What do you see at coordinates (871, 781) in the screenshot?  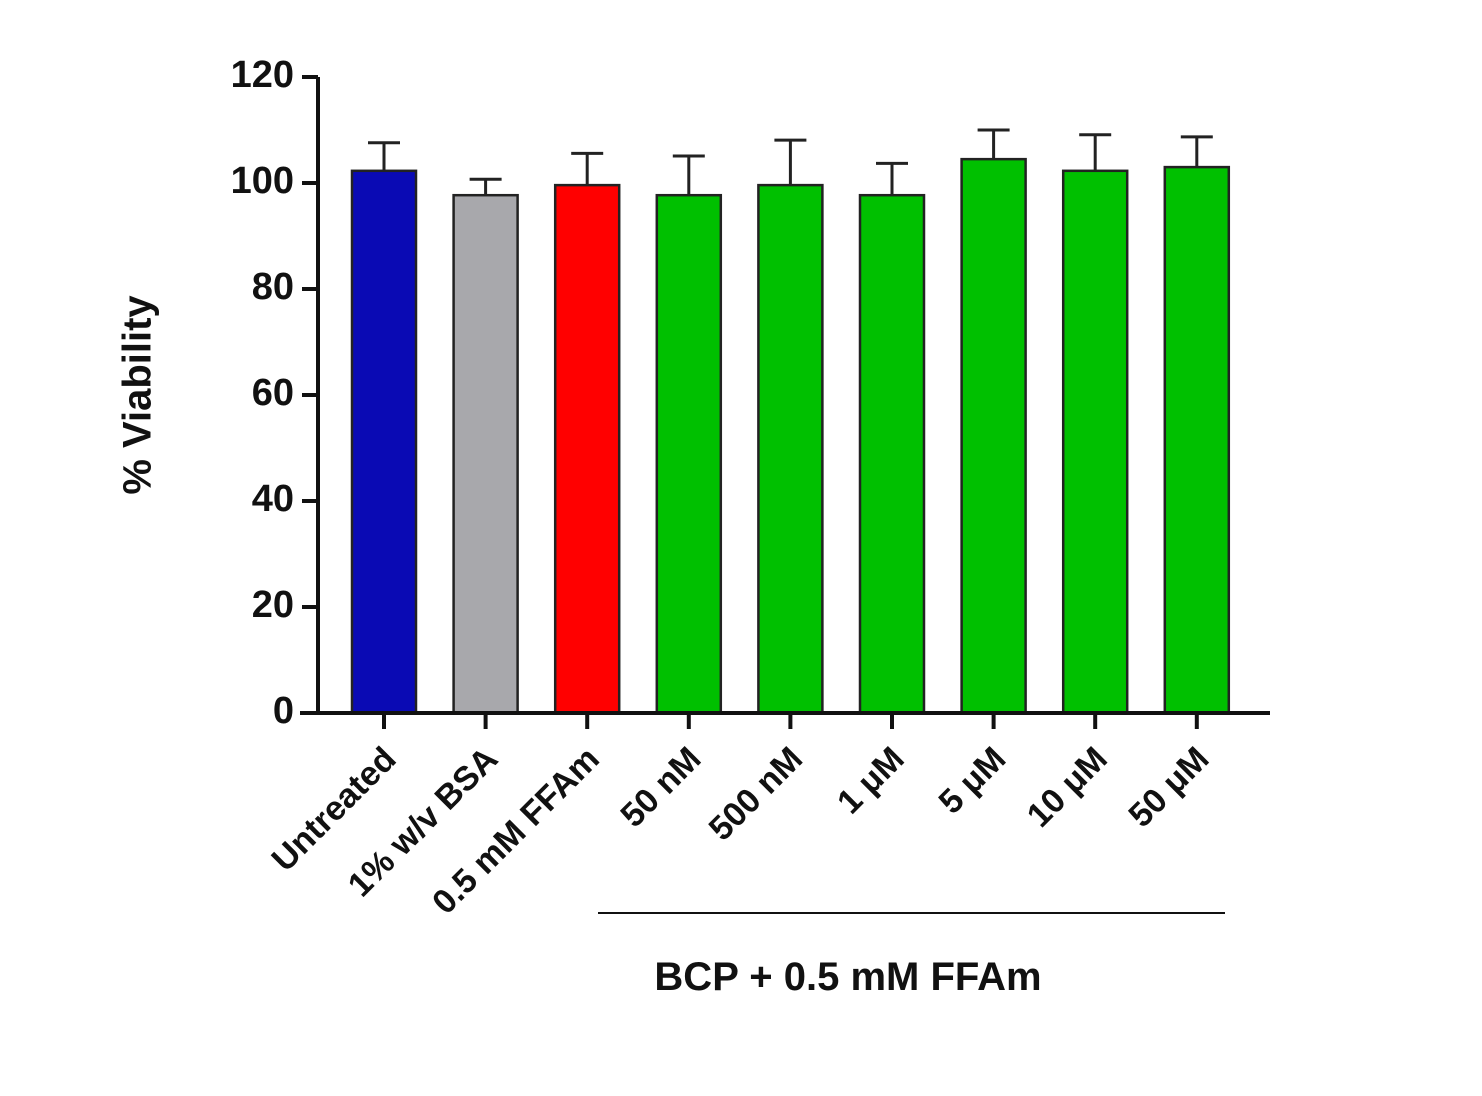 I see `x-tick-label: 1 μM` at bounding box center [871, 781].